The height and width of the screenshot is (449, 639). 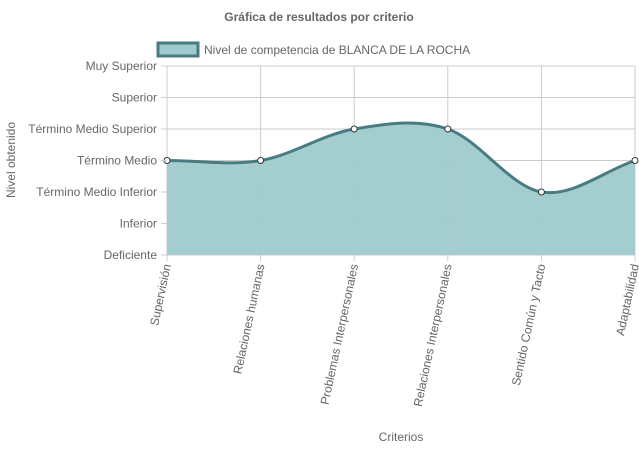 What do you see at coordinates (121, 66) in the screenshot?
I see `y-tick-label: Muy Superior` at bounding box center [121, 66].